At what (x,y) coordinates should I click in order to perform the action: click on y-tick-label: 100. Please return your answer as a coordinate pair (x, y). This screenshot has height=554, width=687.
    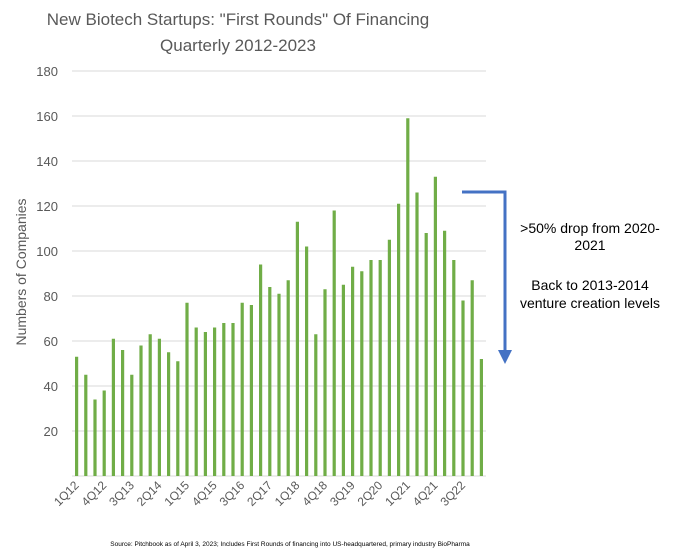
    Looking at the image, I should click on (47, 251).